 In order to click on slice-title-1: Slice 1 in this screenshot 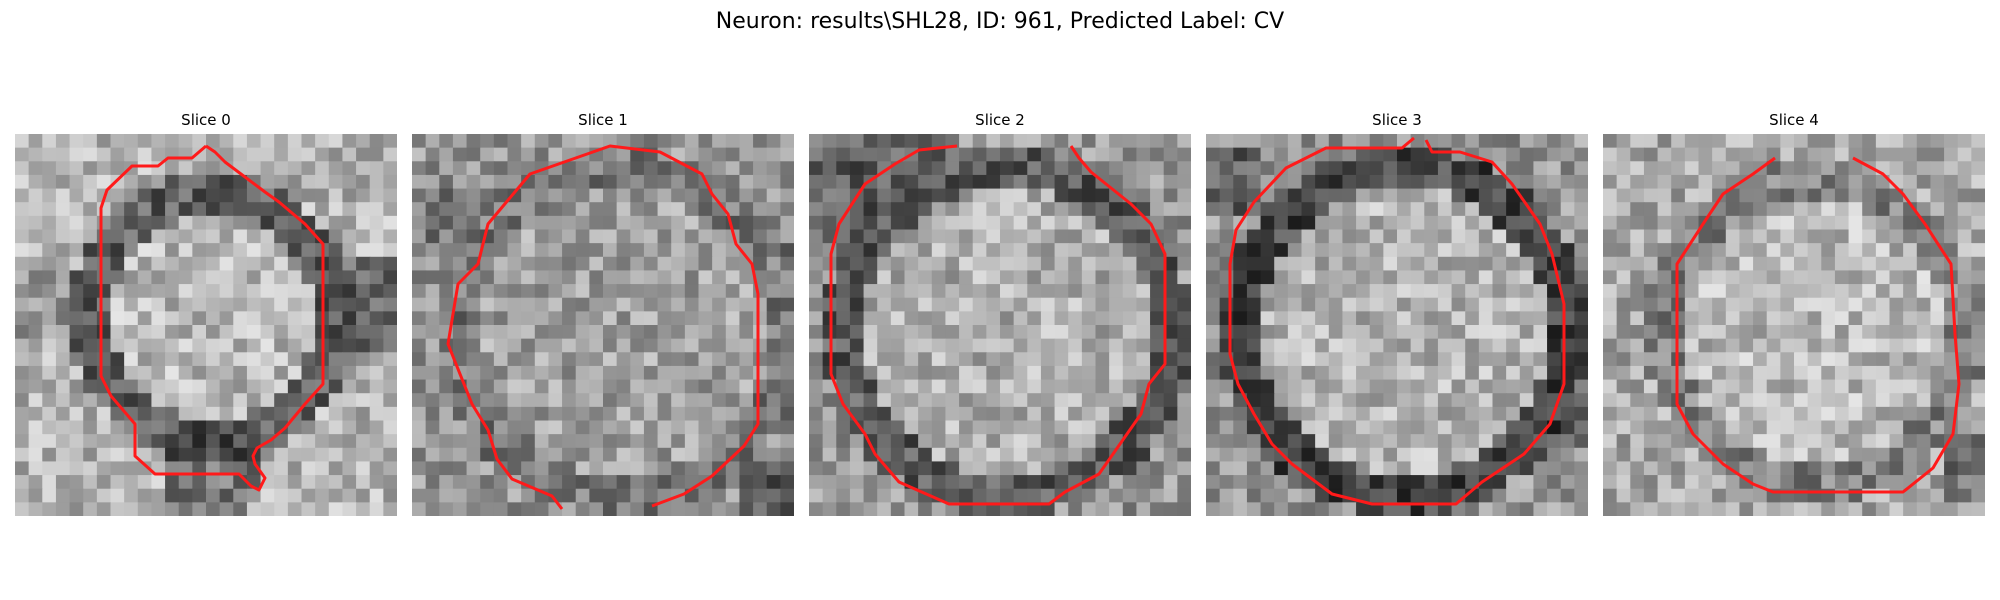, I will do `click(603, 120)`.